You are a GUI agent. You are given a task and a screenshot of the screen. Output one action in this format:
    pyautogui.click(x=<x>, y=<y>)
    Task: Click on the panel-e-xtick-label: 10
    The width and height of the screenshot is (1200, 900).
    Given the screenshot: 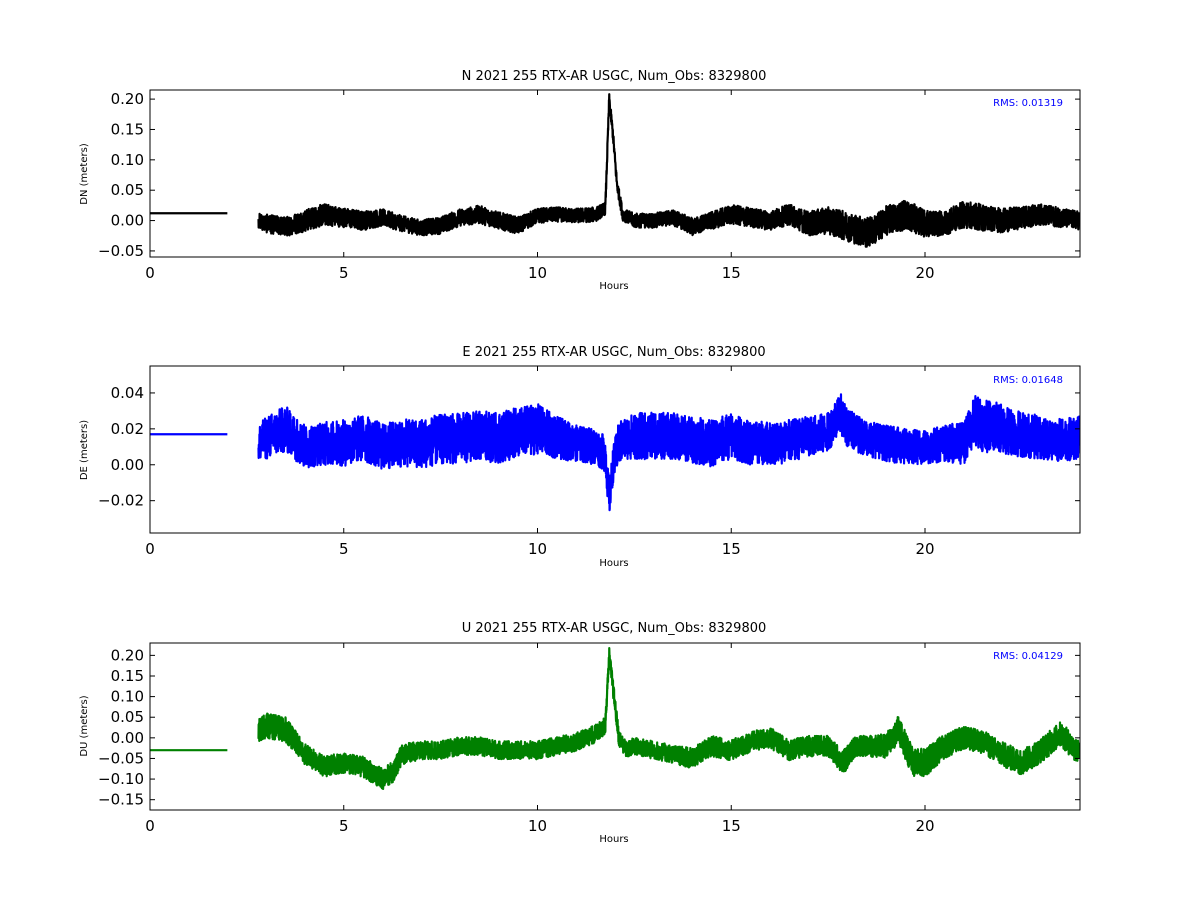 What is the action you would take?
    pyautogui.click(x=537, y=549)
    